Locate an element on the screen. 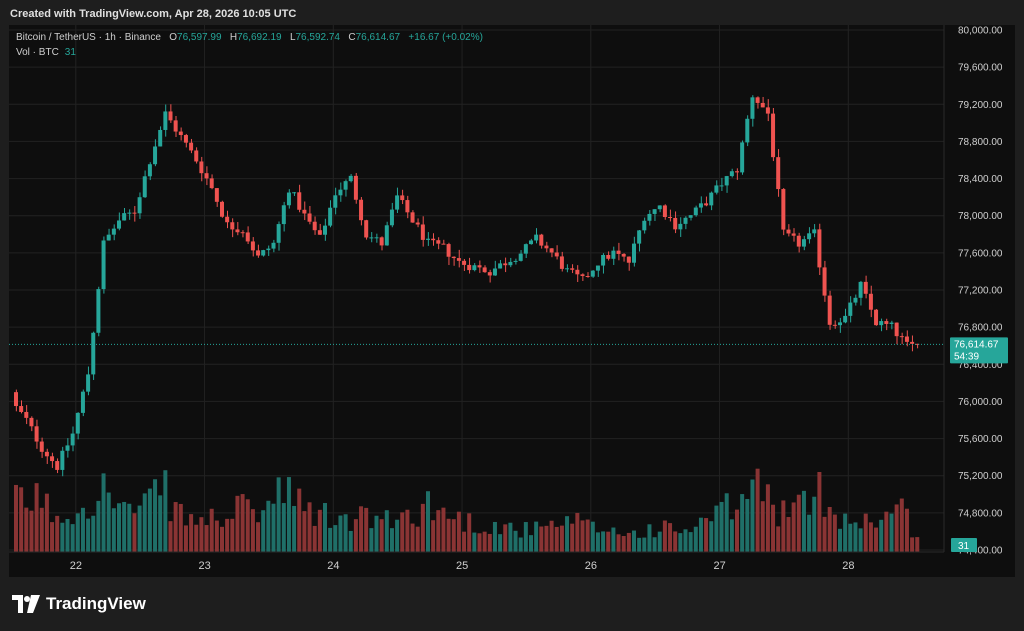  y-tick-label: 78,800.00 is located at coordinates (980, 142).